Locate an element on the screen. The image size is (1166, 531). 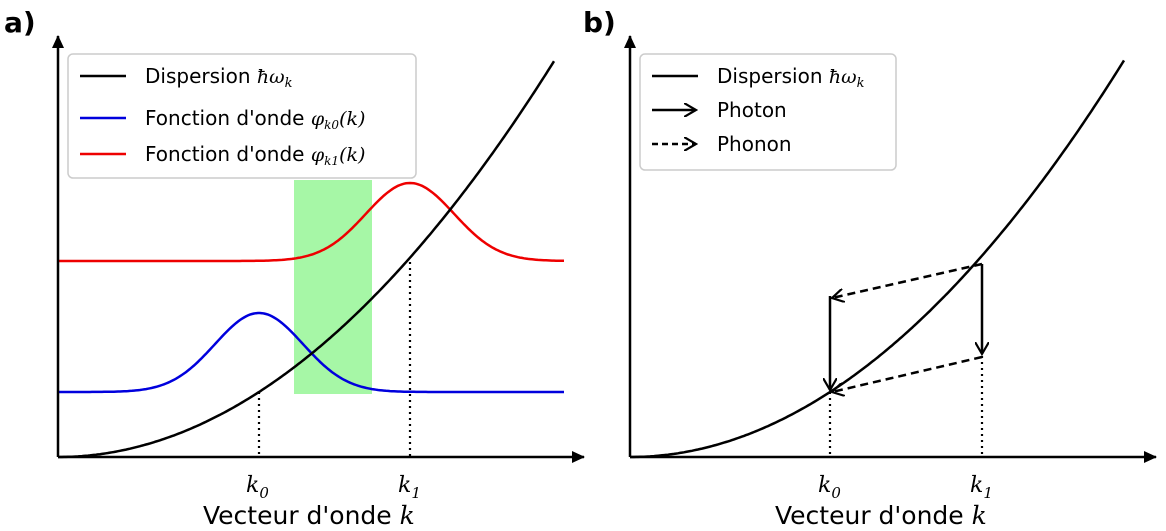
tick-k1-a: k1 is located at coordinates (409, 487).